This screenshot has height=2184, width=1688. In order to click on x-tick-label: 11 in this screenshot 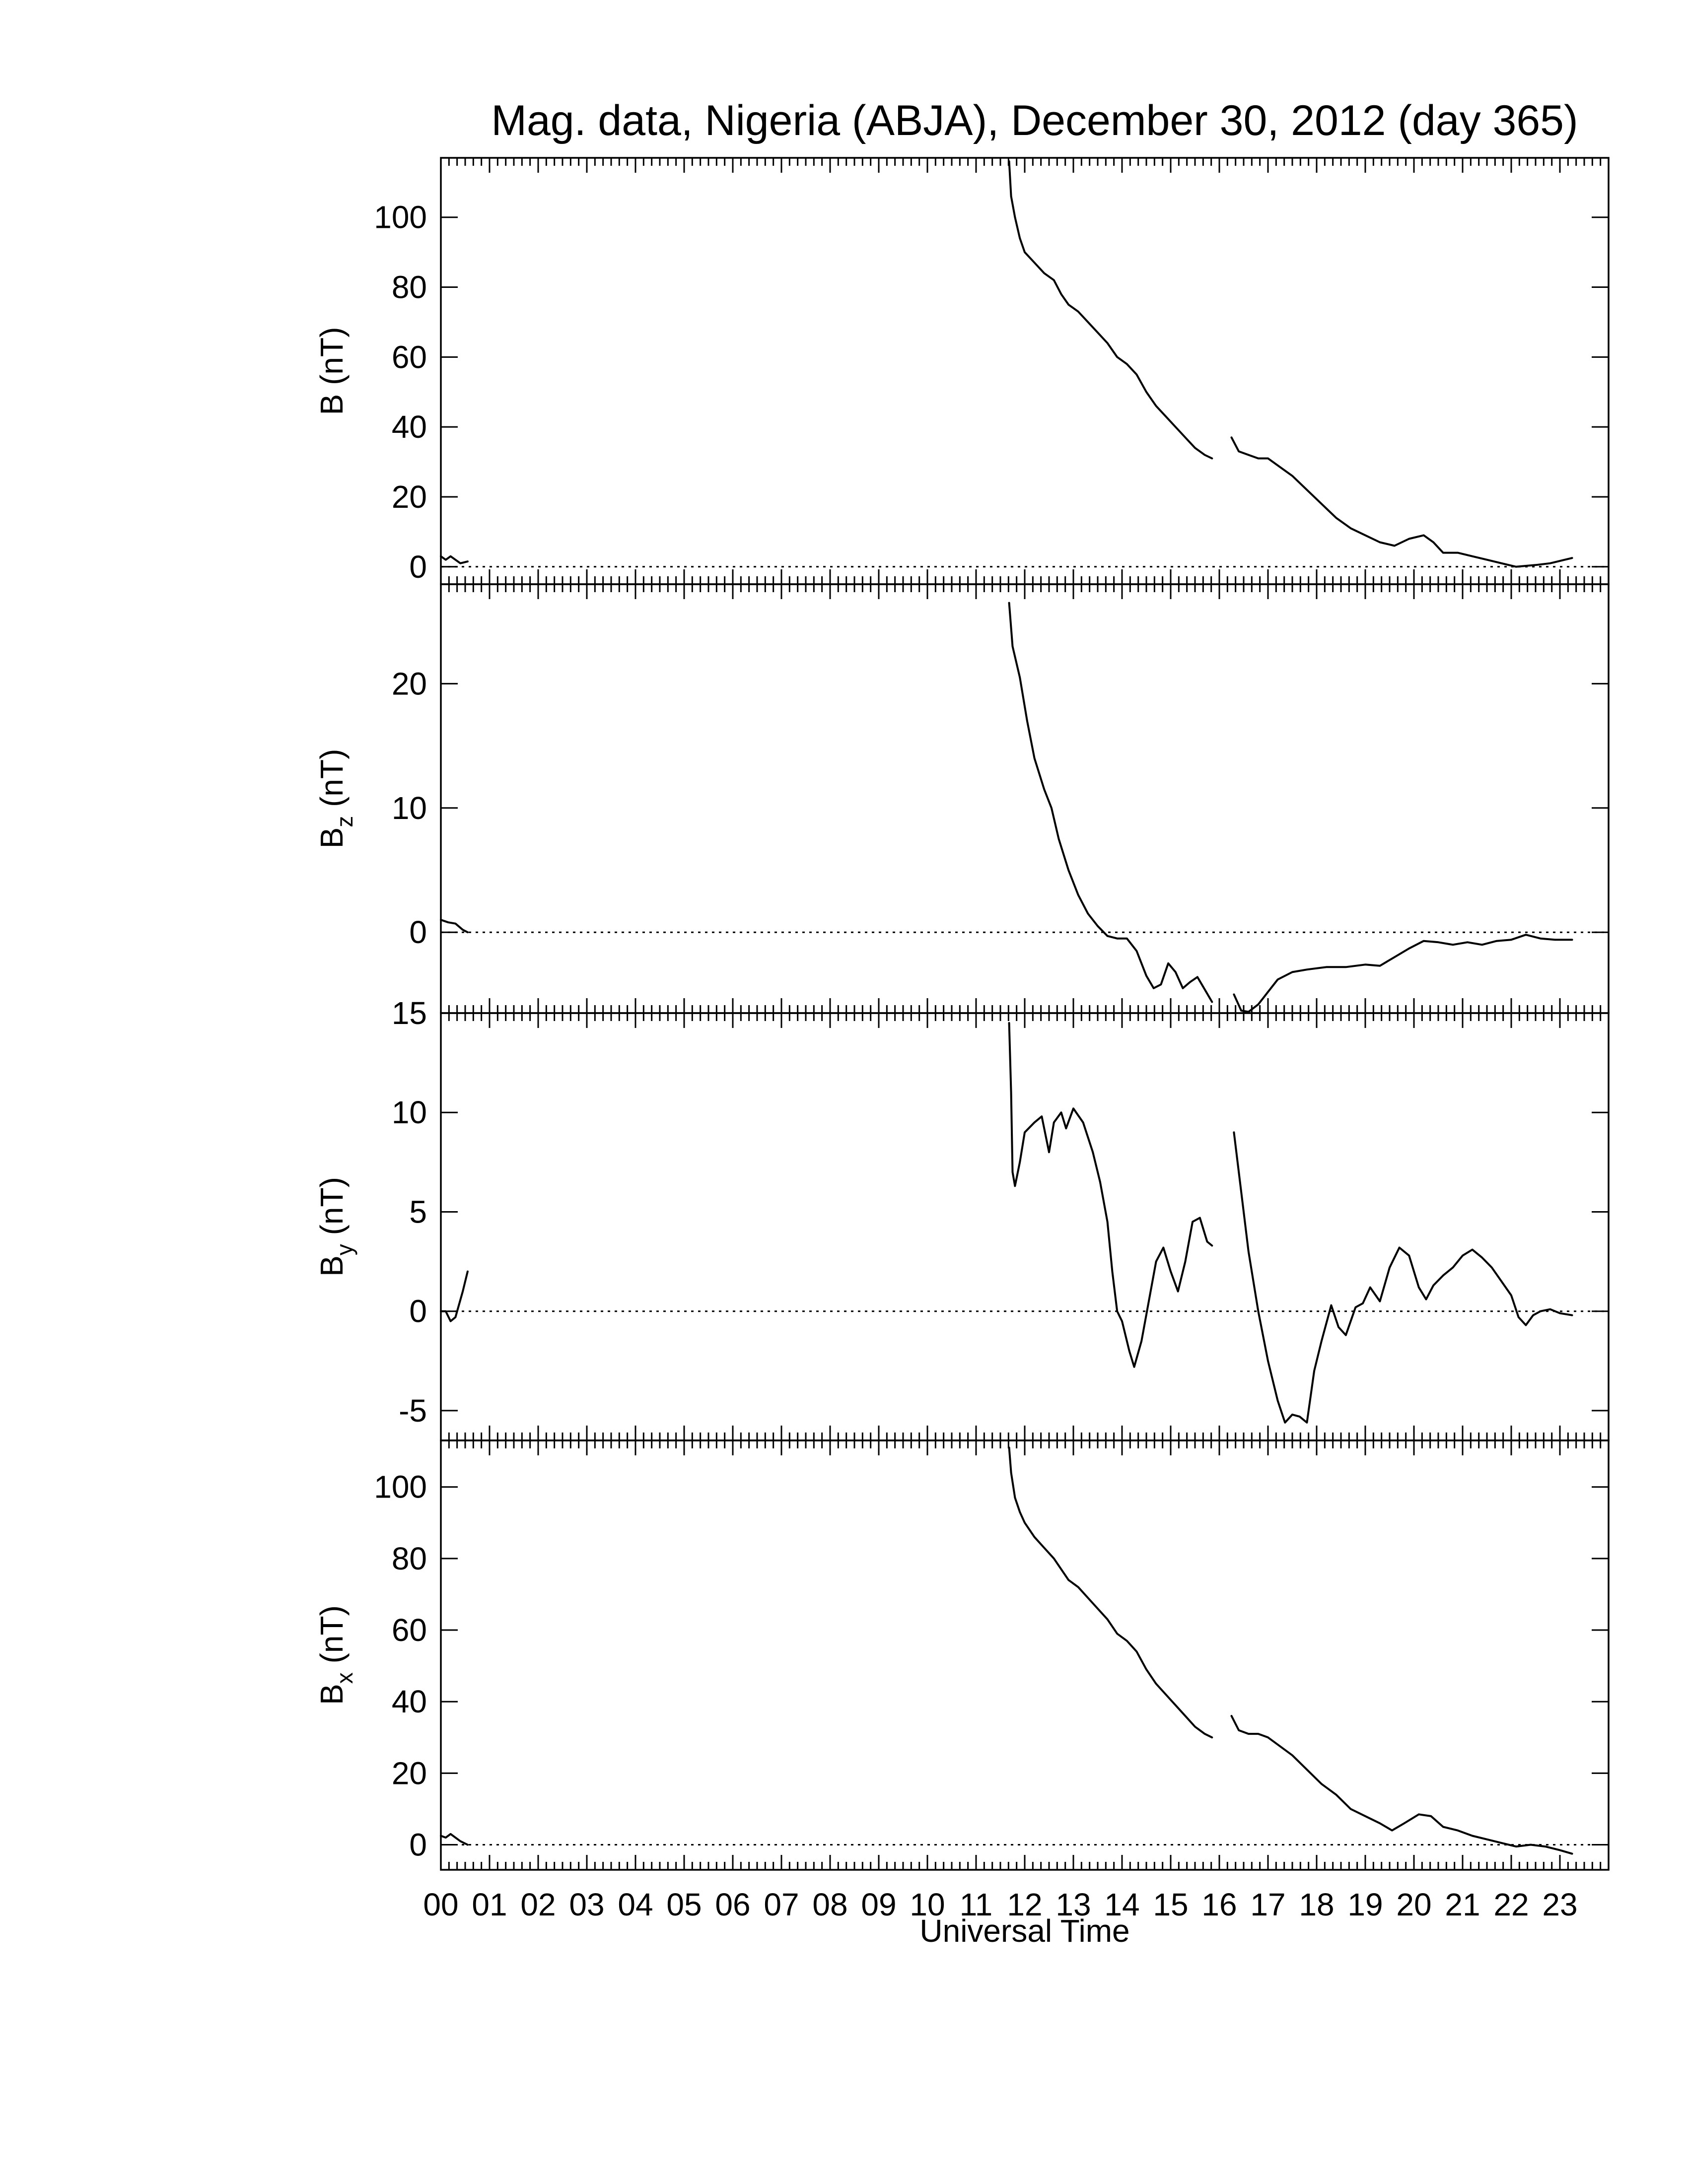, I will do `click(976, 1904)`.